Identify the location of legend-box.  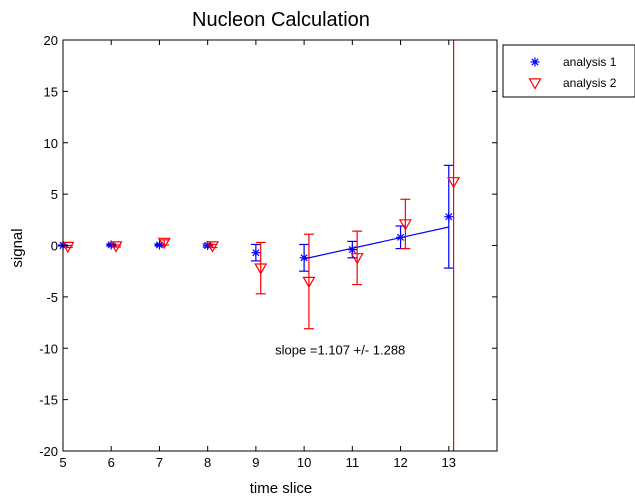
(568, 71).